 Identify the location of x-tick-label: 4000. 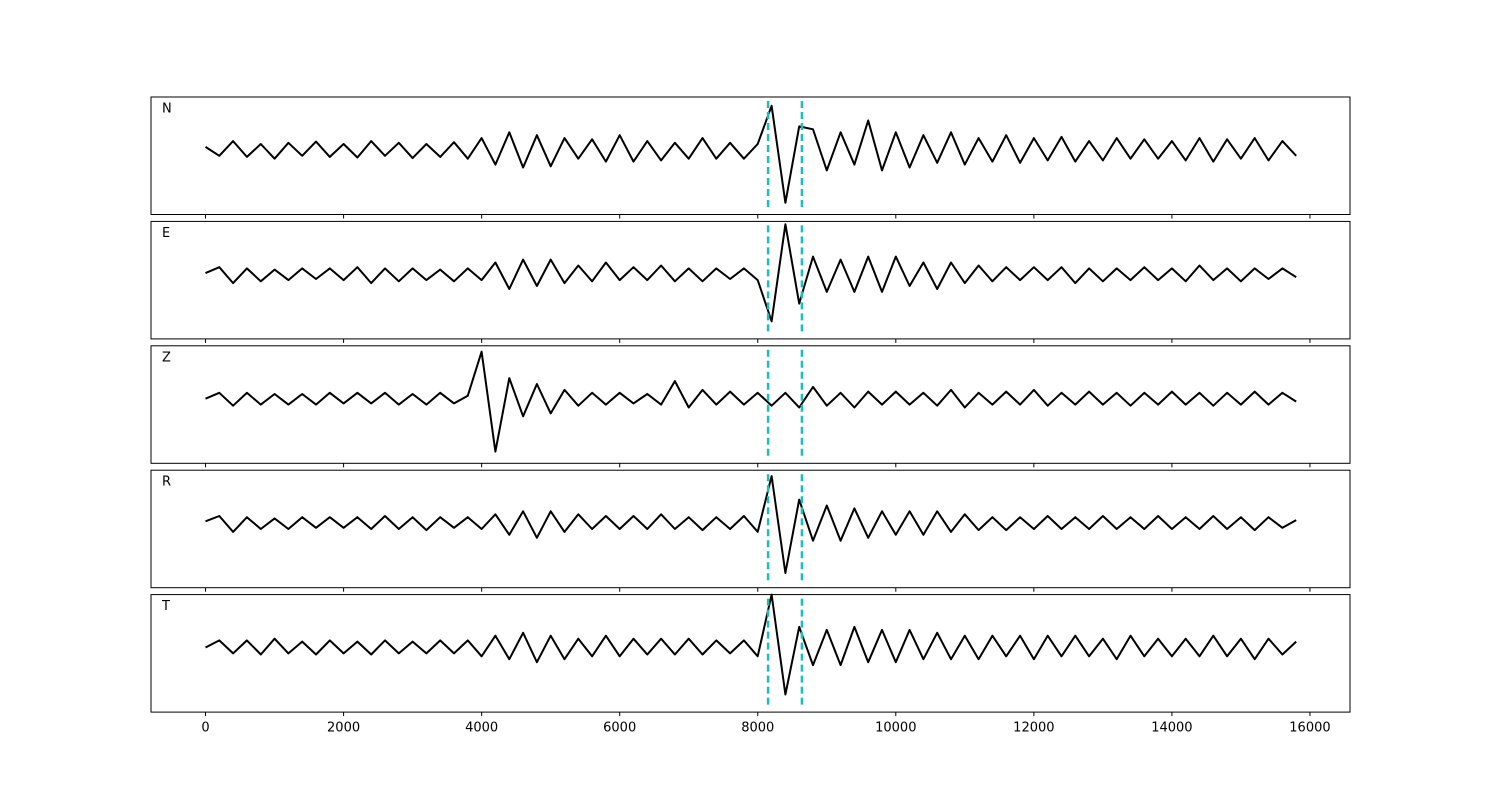
(481, 728).